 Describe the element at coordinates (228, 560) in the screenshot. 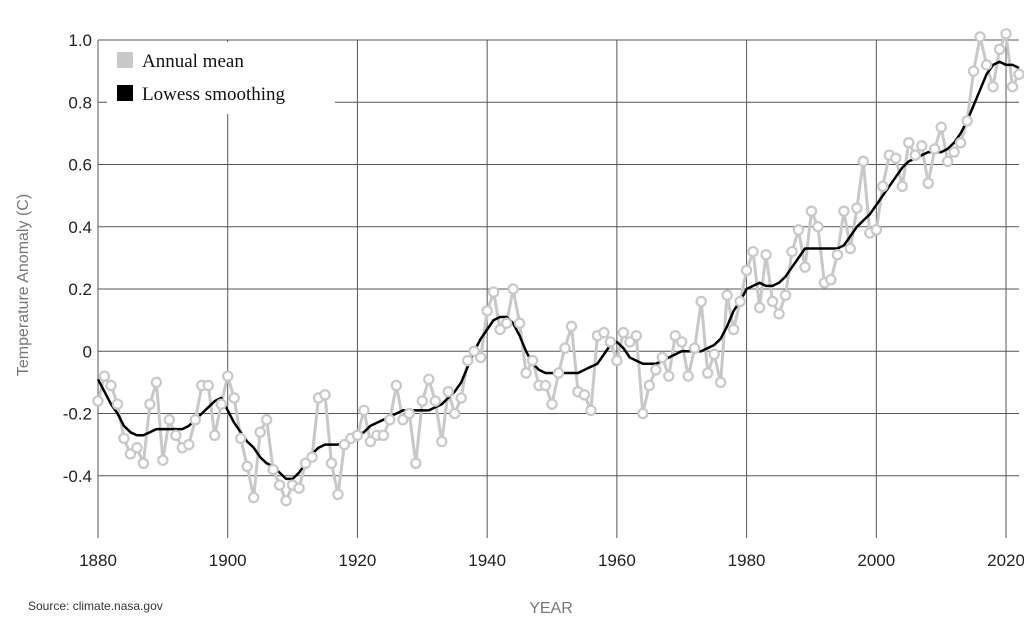

I see `x-tick-label: 1900` at that location.